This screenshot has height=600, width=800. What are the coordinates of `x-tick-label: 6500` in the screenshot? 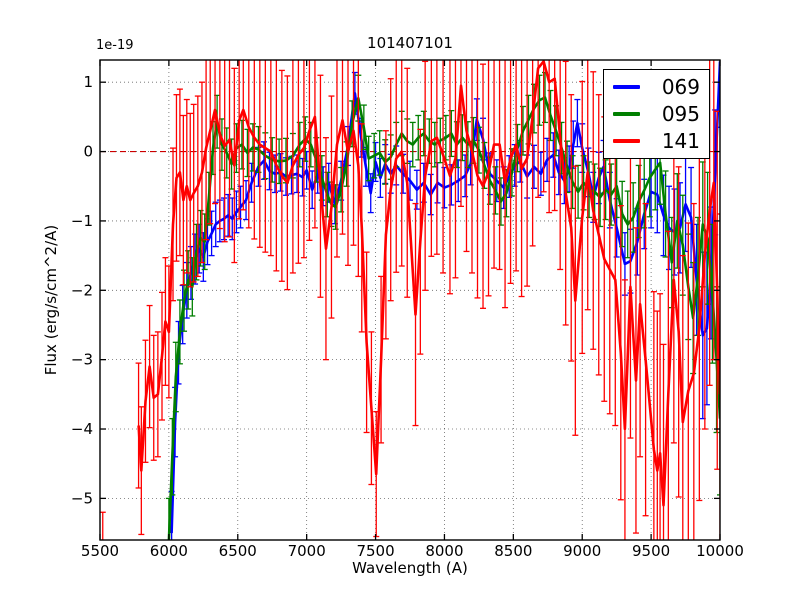 It's located at (238, 551).